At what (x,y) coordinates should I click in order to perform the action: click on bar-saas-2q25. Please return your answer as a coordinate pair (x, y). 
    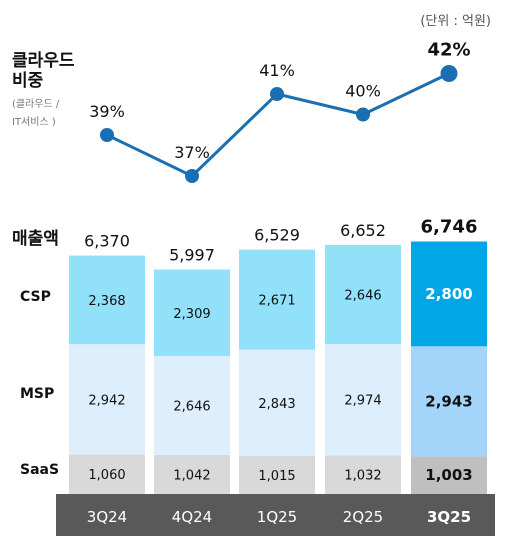
    Looking at the image, I should click on (363, 474).